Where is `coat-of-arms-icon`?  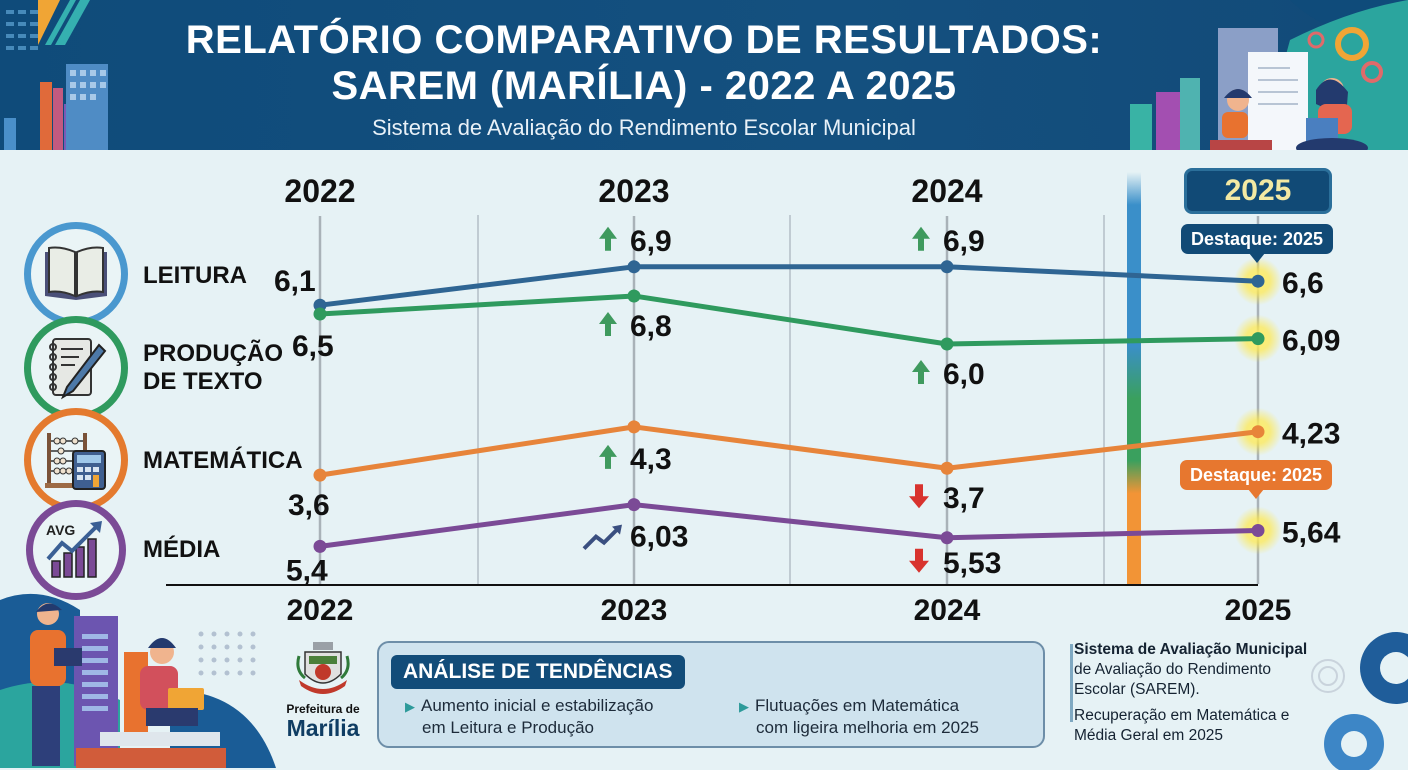
coat-of-arms-icon is located at coordinates (323, 668).